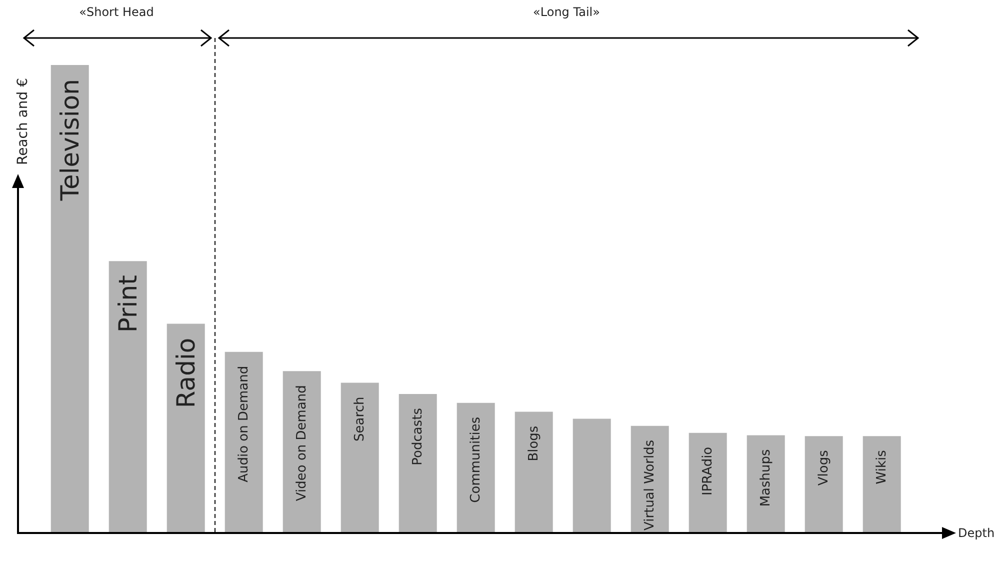 Image resolution: width=999 pixels, height=568 pixels. What do you see at coordinates (302, 443) in the screenshot?
I see `x-tick-label: Video on Demand` at bounding box center [302, 443].